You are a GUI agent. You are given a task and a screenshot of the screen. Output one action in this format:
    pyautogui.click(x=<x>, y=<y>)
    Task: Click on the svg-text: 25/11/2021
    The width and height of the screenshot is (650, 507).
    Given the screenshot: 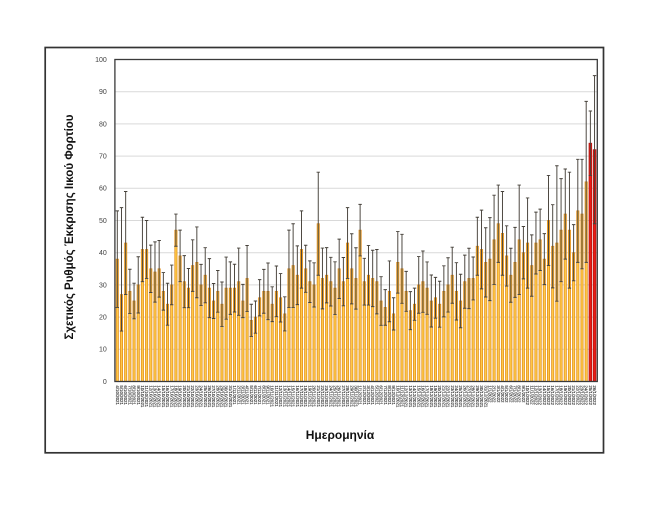 What is the action you would take?
    pyautogui.click(x=335, y=396)
    